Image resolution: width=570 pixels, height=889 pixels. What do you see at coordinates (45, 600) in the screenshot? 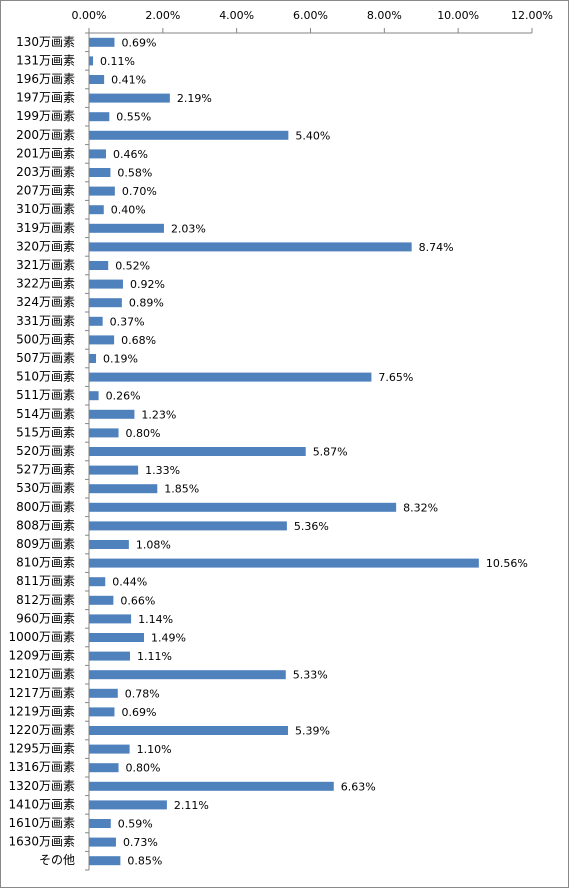
I see `y-tick-label: 812万画素` at bounding box center [45, 600].